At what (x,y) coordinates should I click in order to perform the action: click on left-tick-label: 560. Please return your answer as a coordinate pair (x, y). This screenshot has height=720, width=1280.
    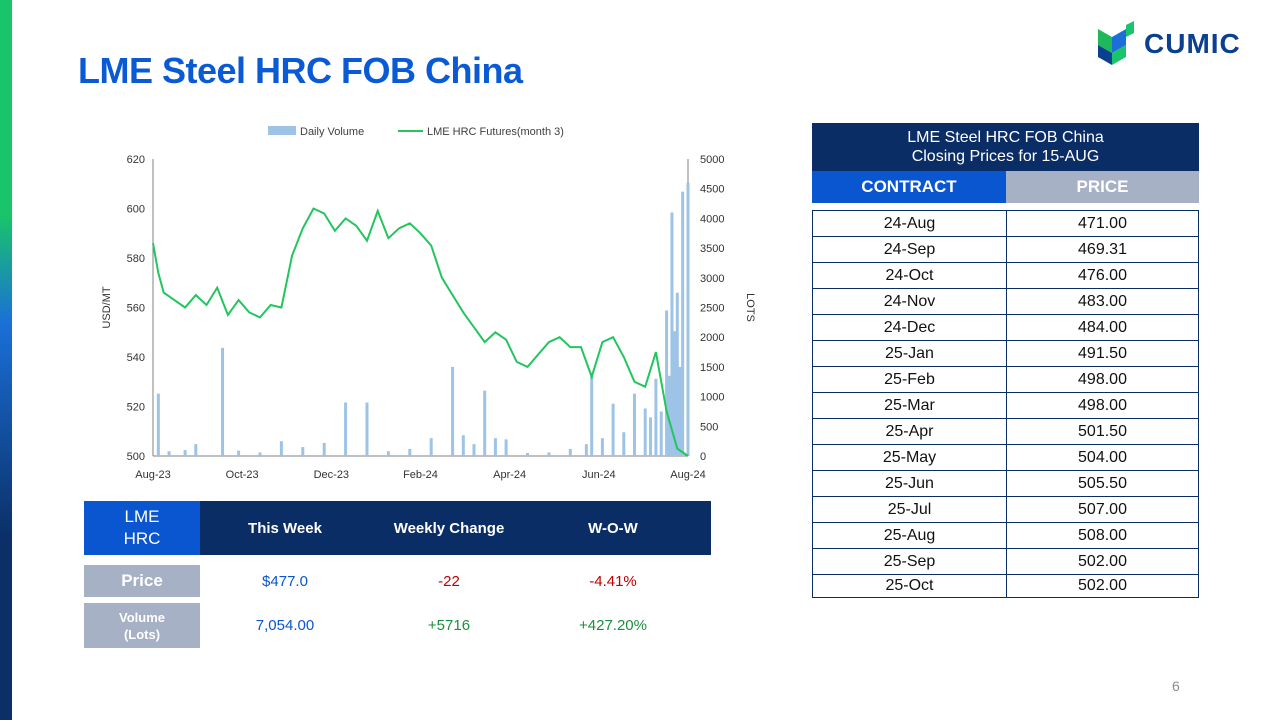
    Looking at the image, I should click on (136, 309).